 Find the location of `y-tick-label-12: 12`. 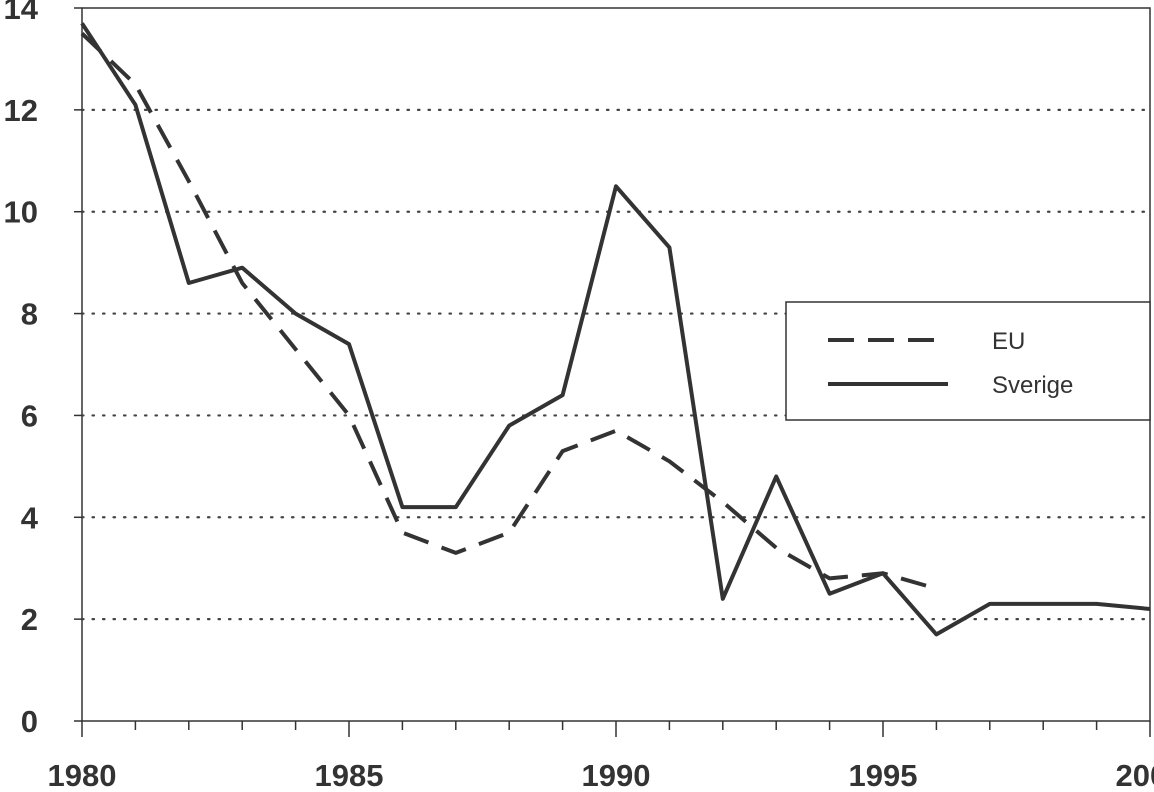

y-tick-label-12: 12 is located at coordinates (21, 110).